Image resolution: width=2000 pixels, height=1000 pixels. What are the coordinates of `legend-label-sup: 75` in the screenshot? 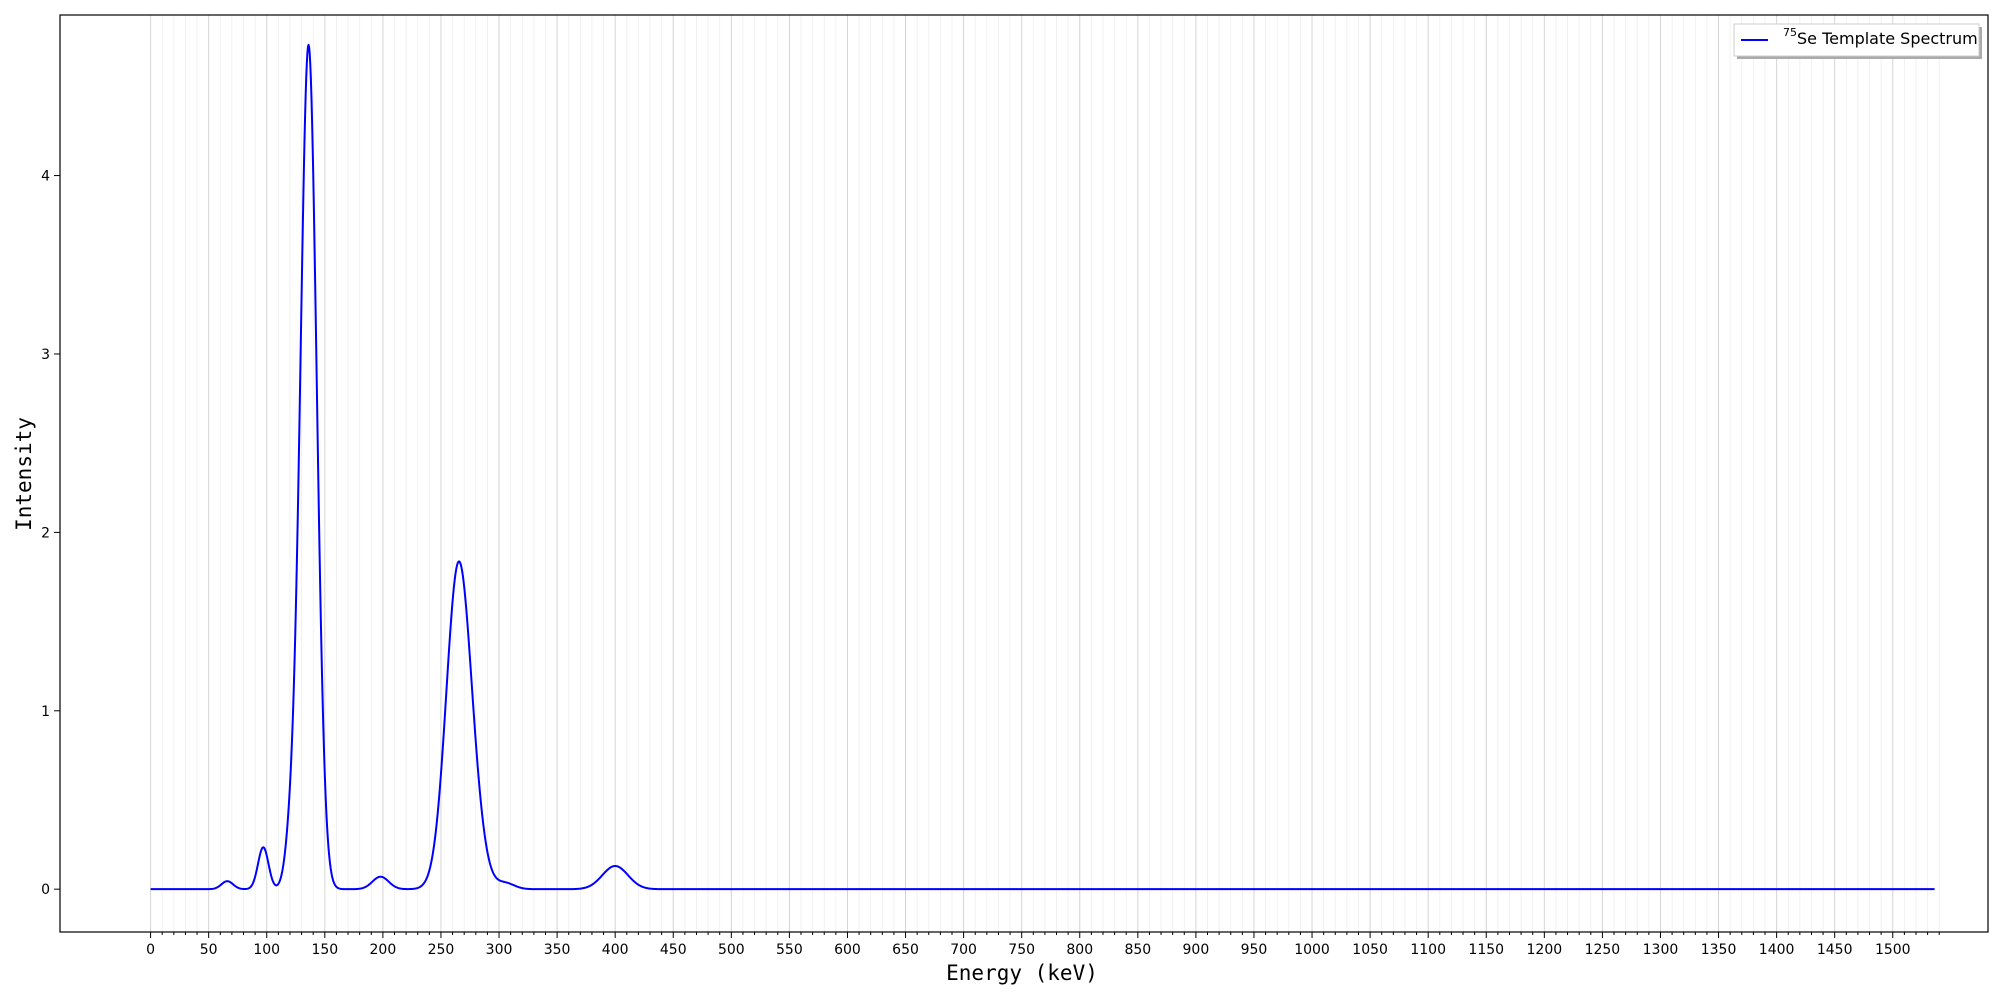 It's located at (1790, 32).